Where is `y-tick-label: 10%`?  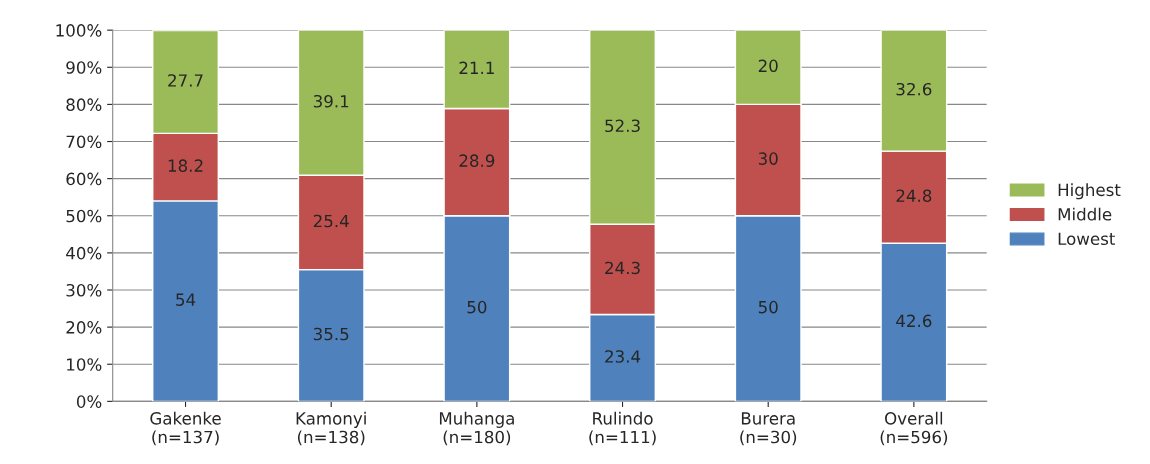
y-tick-label: 10% is located at coordinates (84, 364).